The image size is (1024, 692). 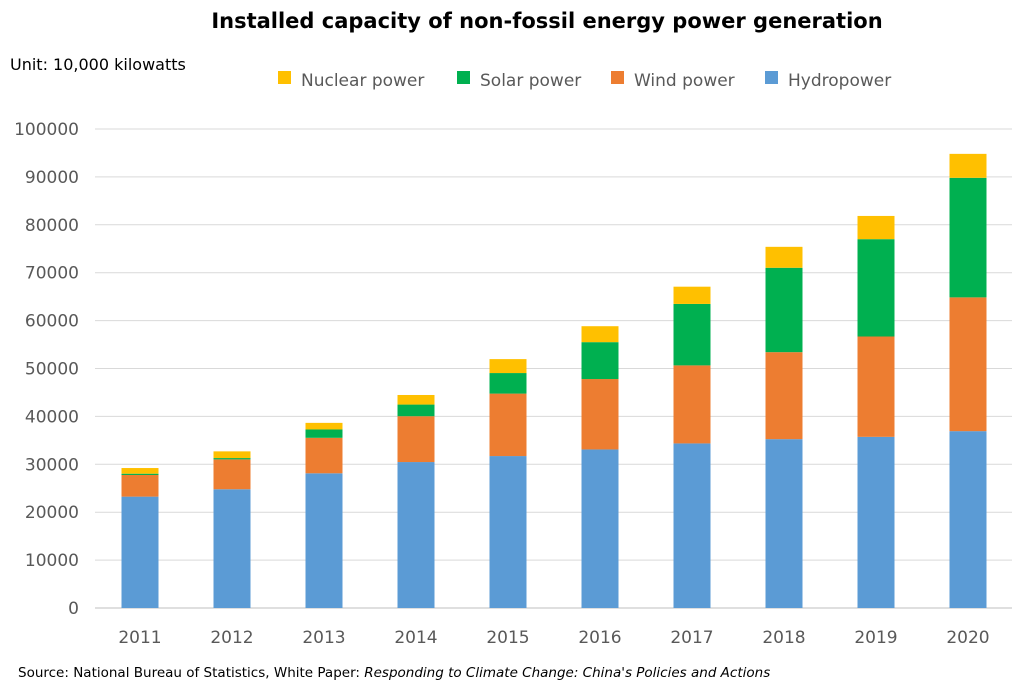 What do you see at coordinates (553, 638) in the screenshot?
I see `x-axis: 2011 2012 2013 2014 2015 2016 2017 2018 2019 2020` at bounding box center [553, 638].